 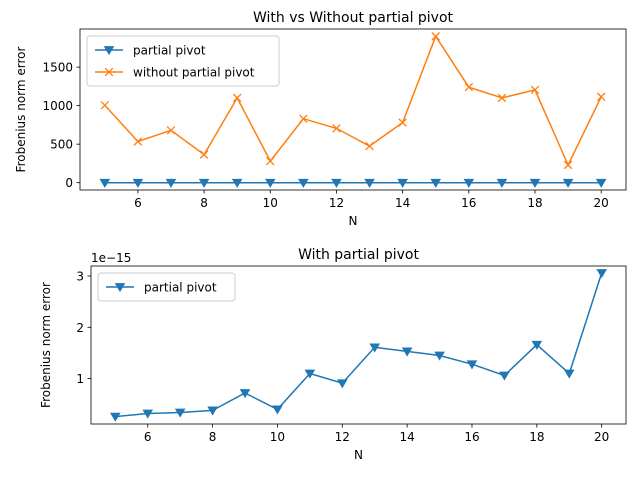 I want to click on y-tick-label: 500, so click(x=61, y=145).